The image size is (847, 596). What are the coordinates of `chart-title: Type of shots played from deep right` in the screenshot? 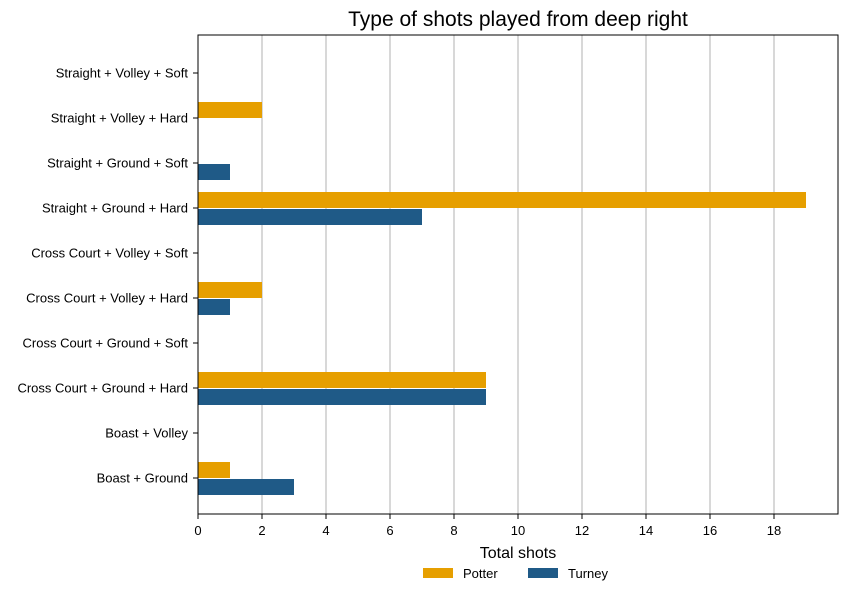 It's located at (518, 19).